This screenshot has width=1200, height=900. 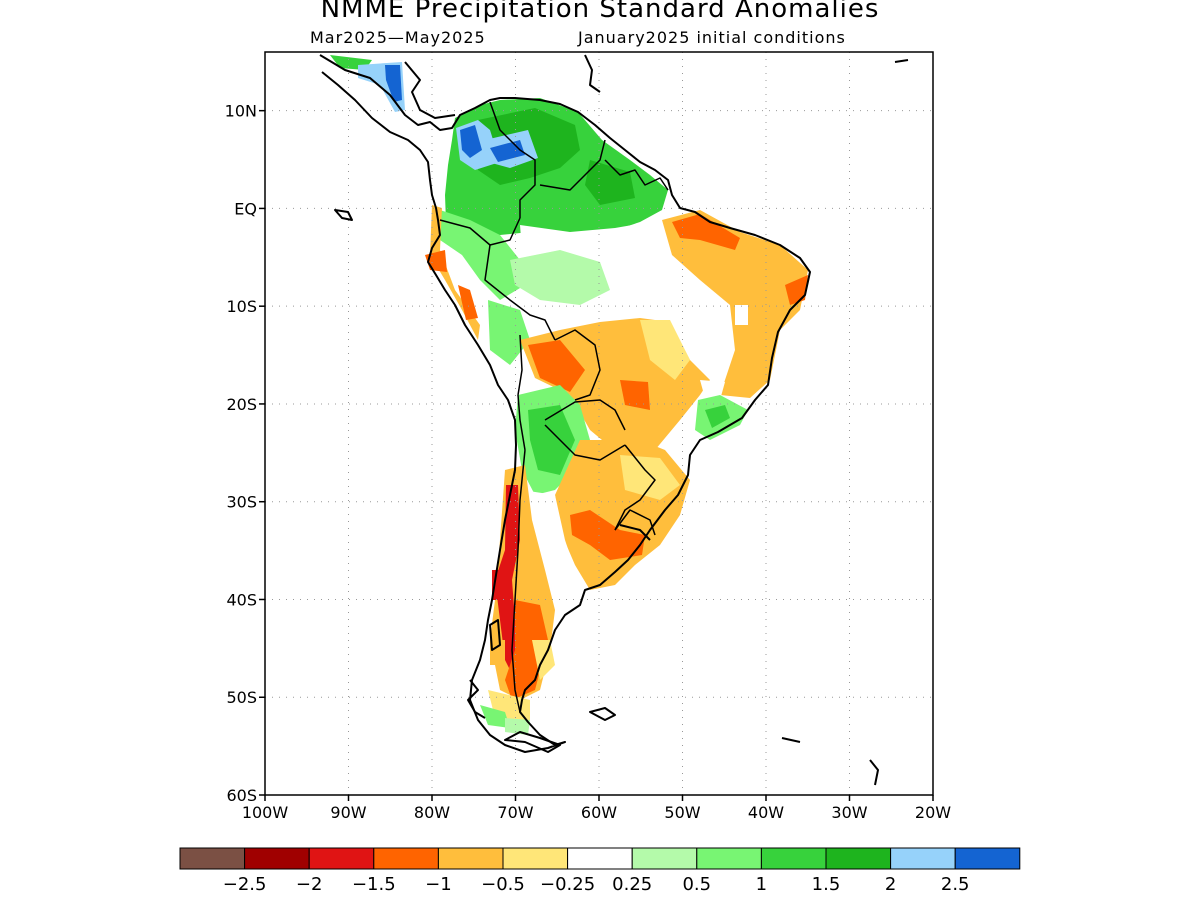 I want to click on colorbar-labels: −2.5 −2 −1.5 −1 −0.5 −0.25 0.25 0.5 1 1.5 2 2.5, so click(x=596, y=884).